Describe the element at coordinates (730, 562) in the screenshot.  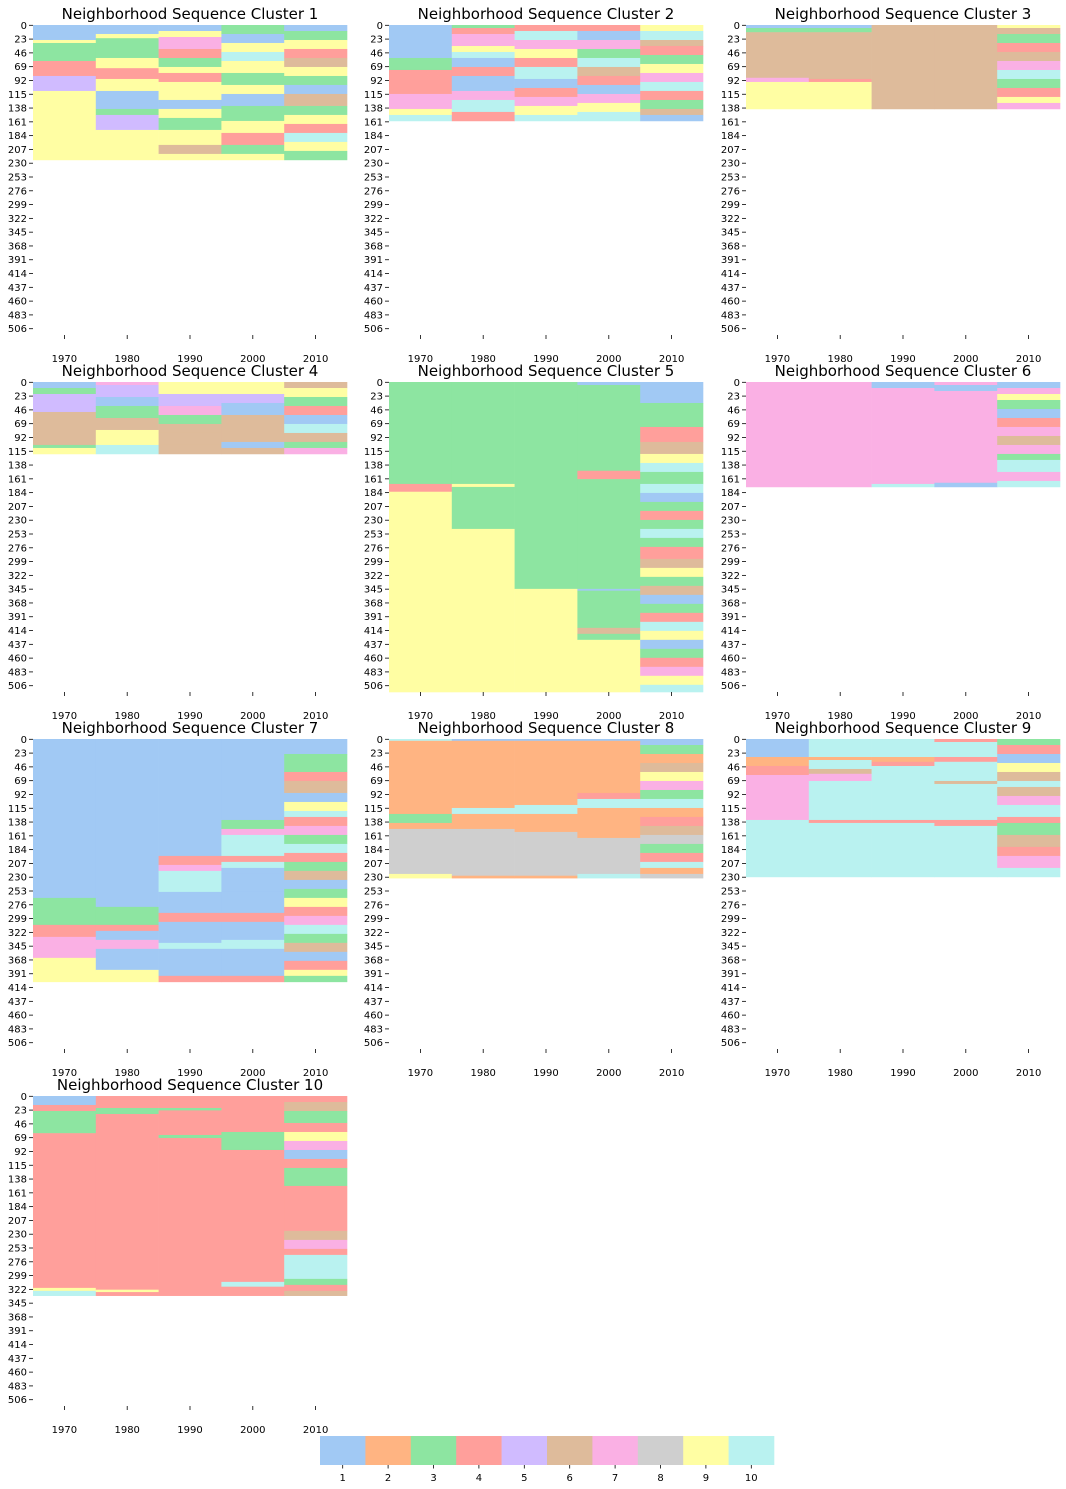
I see `y-tick-label: 299` at that location.